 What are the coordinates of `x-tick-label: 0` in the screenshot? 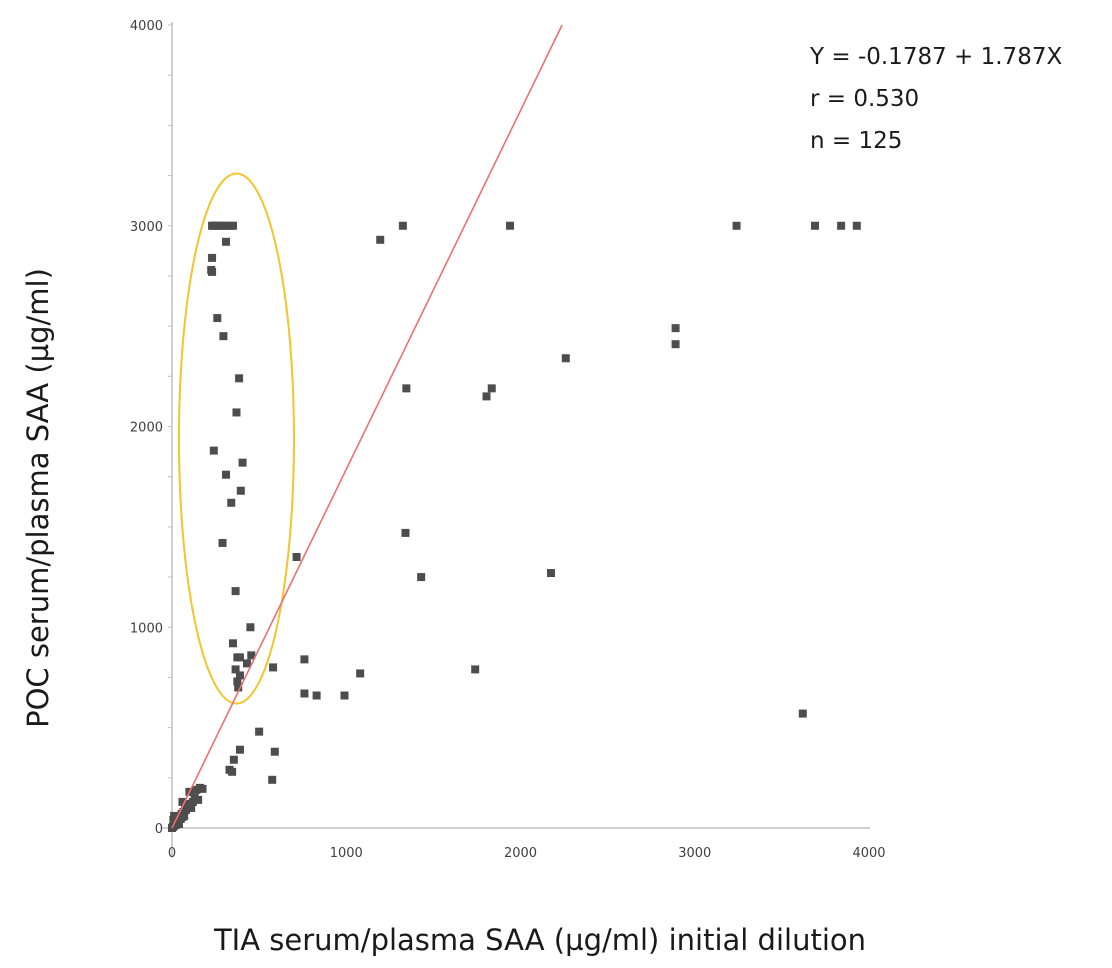 It's located at (172, 853).